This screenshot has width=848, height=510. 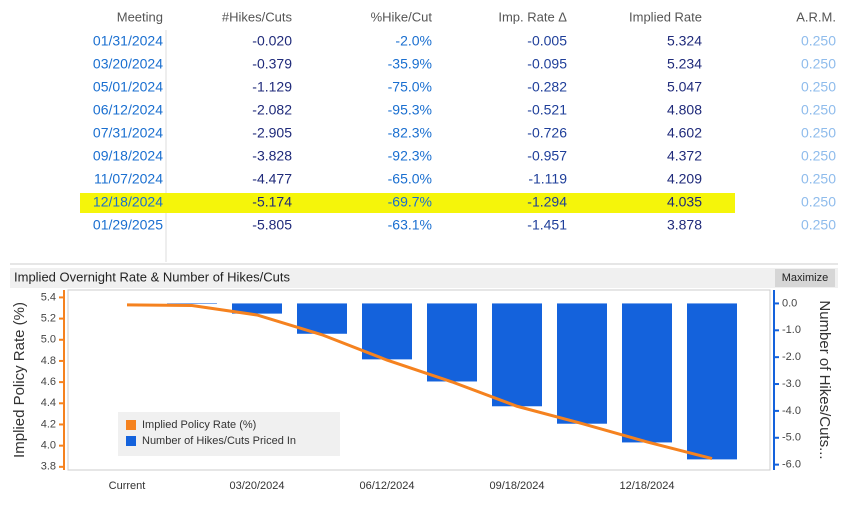 What do you see at coordinates (127, 486) in the screenshot?
I see `x-tick-label: Current` at bounding box center [127, 486].